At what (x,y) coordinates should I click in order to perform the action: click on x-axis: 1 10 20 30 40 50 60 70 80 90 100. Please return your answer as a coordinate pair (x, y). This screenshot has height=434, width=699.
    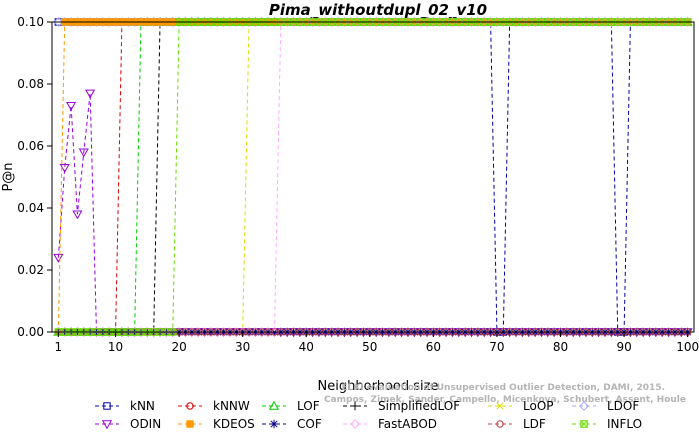
    Looking at the image, I should click on (377, 343).